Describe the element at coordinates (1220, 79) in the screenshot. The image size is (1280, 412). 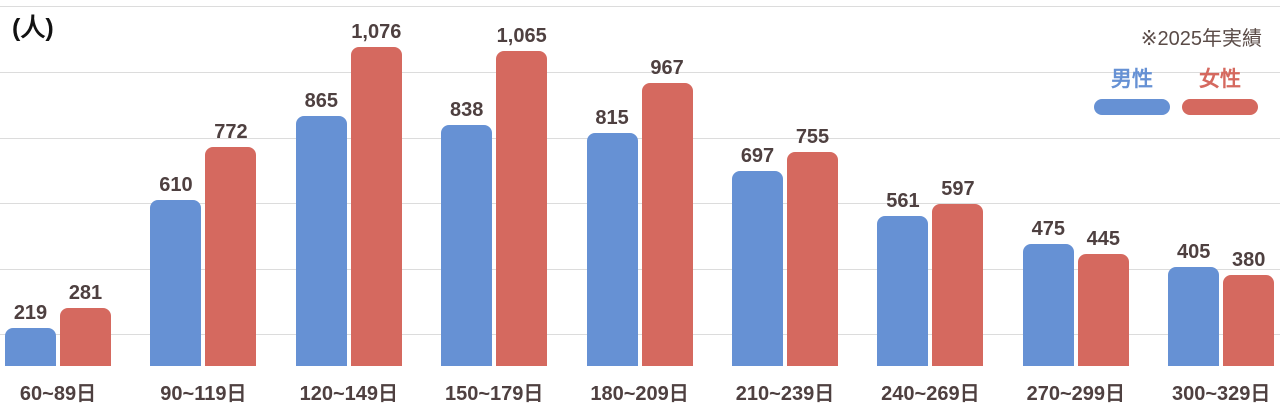
I see `legend-label-female: 女性` at that location.